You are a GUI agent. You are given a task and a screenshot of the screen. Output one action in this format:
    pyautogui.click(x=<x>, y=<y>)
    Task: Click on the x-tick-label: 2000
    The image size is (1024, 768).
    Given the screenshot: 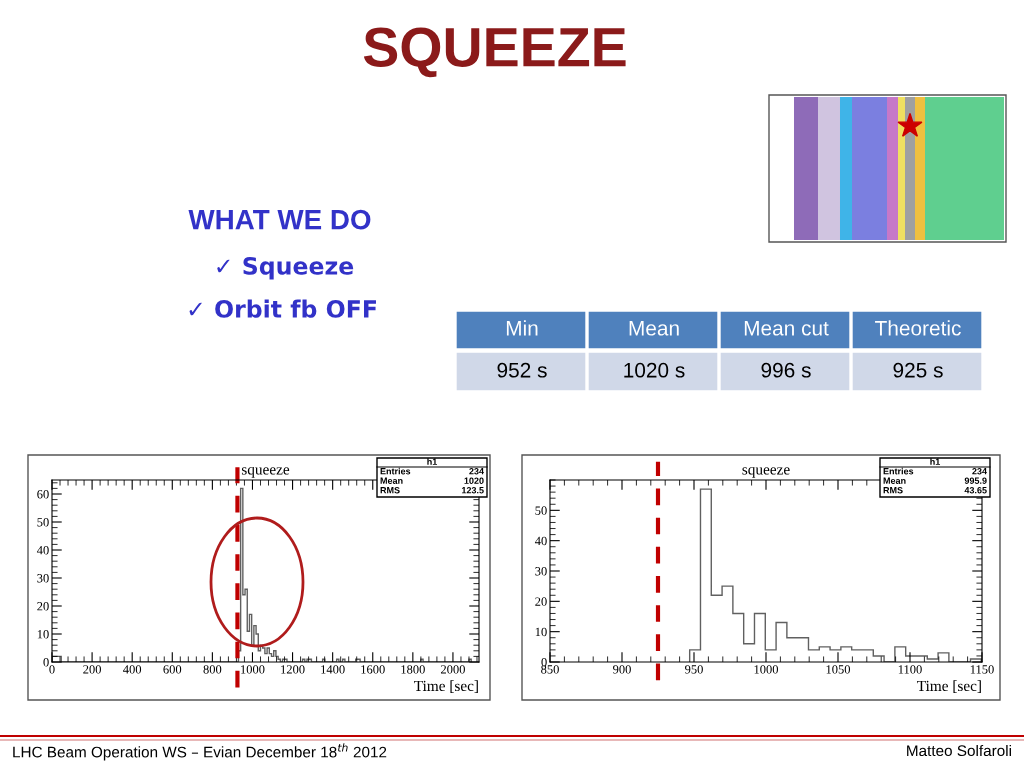 What is the action you would take?
    pyautogui.click(x=452, y=669)
    